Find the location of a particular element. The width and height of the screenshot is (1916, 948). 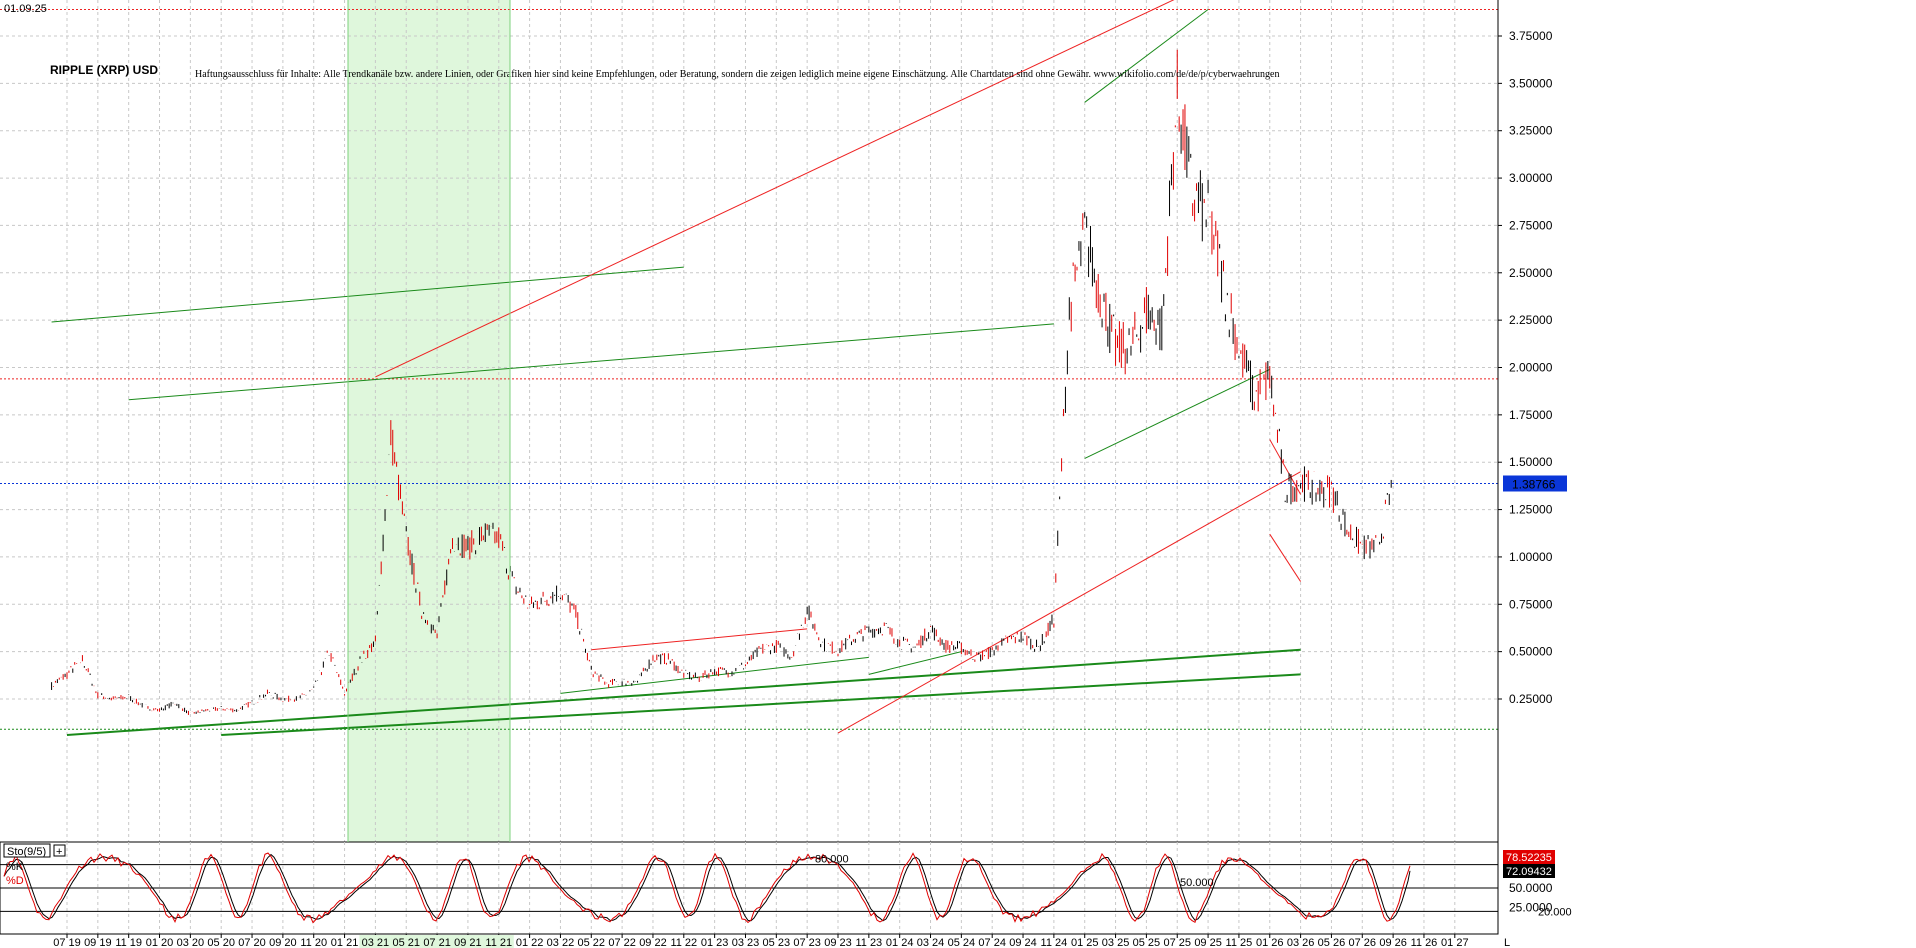

x-tick-label-7: 09 20 is located at coordinates (283, 942).